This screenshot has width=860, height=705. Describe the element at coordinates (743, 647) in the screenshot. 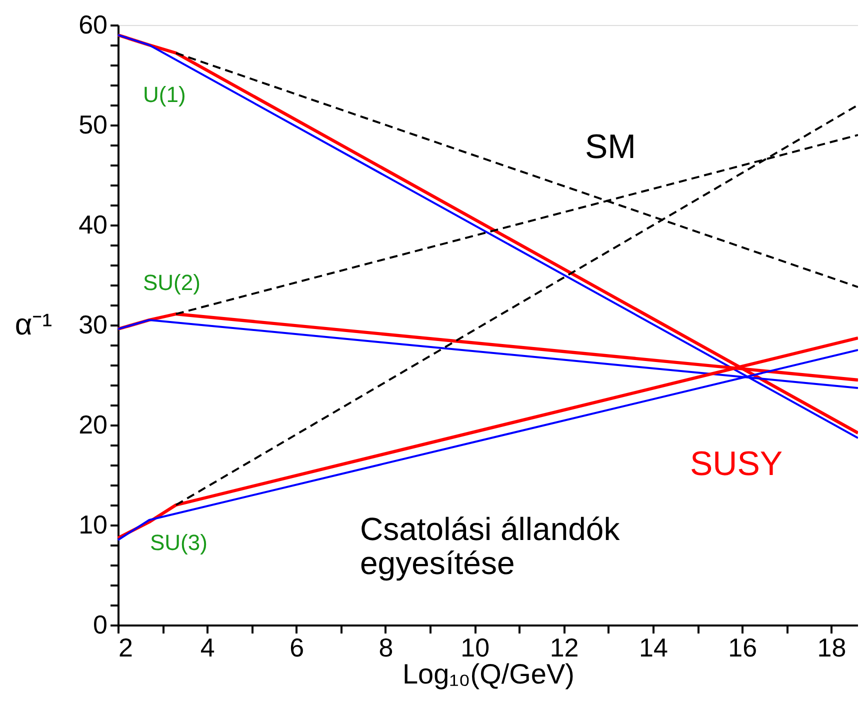

I see `x-tick-label: 16` at that location.